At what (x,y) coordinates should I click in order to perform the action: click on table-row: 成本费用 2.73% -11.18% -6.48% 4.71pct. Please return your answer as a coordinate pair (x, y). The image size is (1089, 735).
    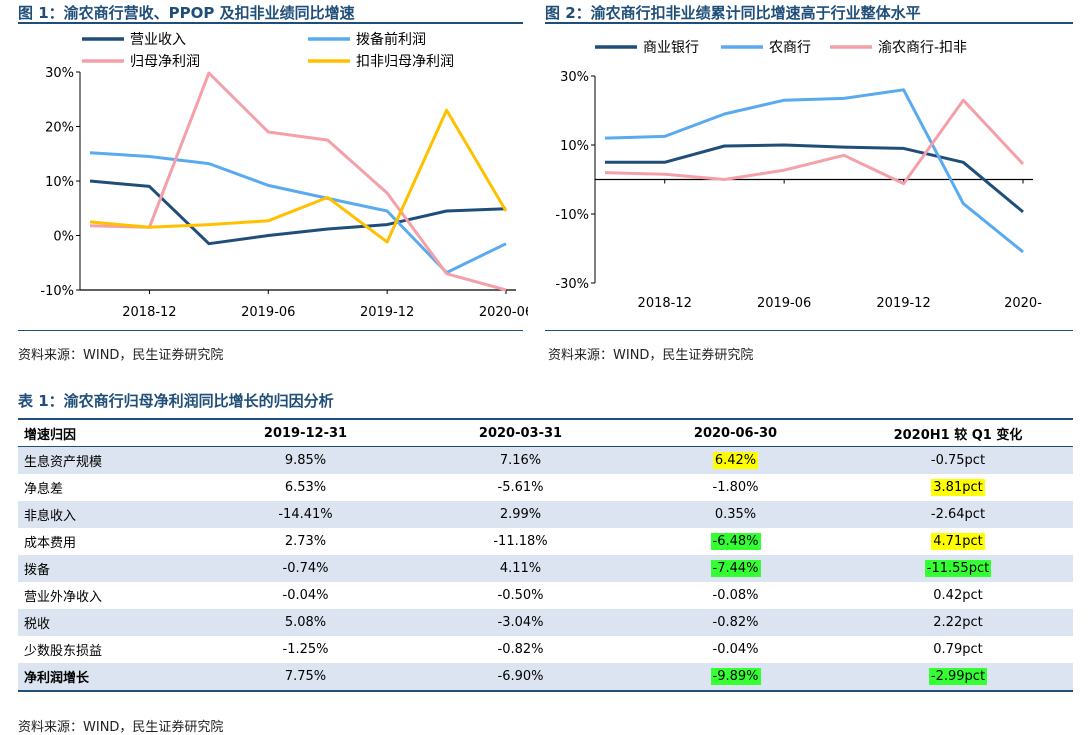
    Looking at the image, I should click on (545, 541).